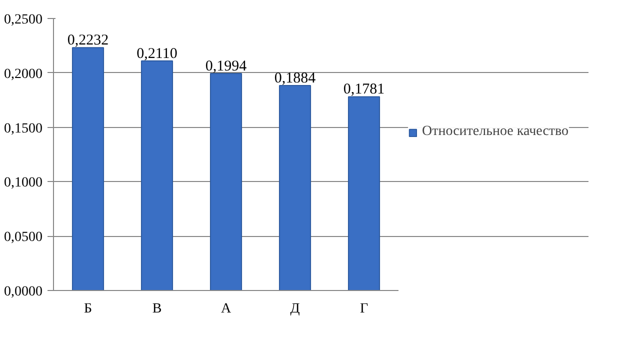  What do you see at coordinates (88, 40) in the screenshot?
I see `data-label: 0,2232` at bounding box center [88, 40].